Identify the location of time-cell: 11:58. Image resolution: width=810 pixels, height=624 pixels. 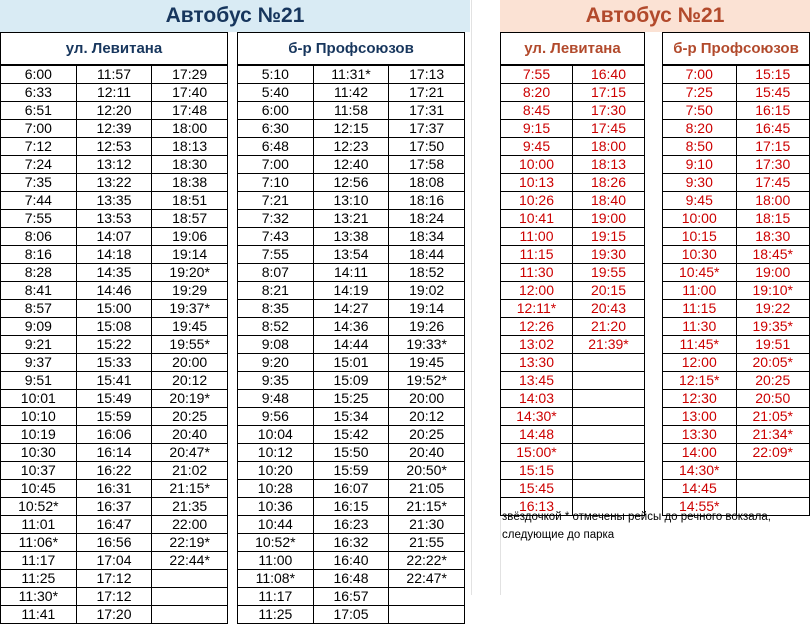
(351, 110).